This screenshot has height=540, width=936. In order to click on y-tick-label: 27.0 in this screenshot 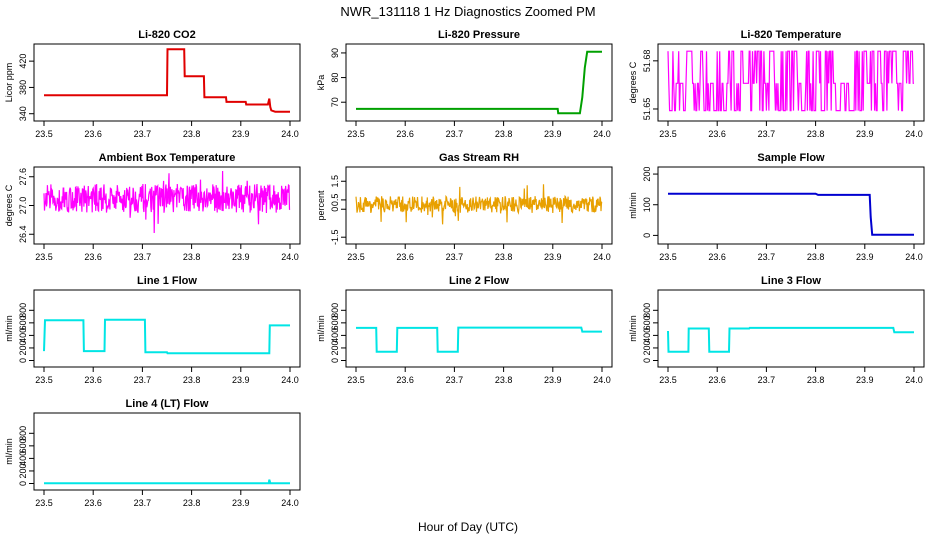, I will do `click(23, 206)`.